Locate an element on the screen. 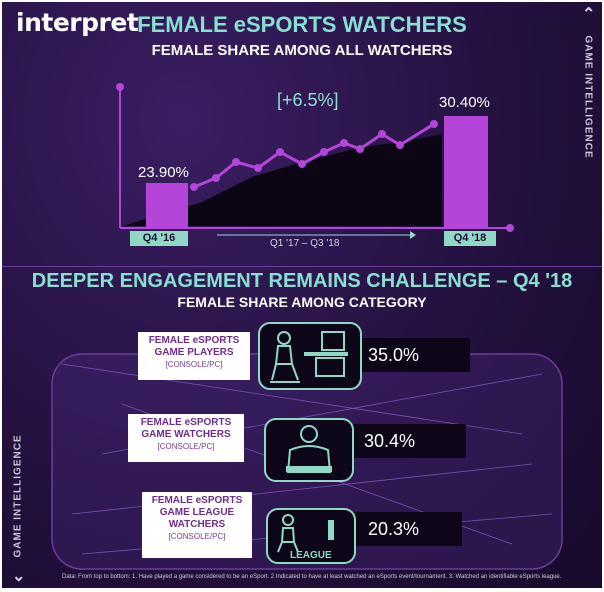  bar-value-label-q4-16: 23.90% is located at coordinates (163, 172).